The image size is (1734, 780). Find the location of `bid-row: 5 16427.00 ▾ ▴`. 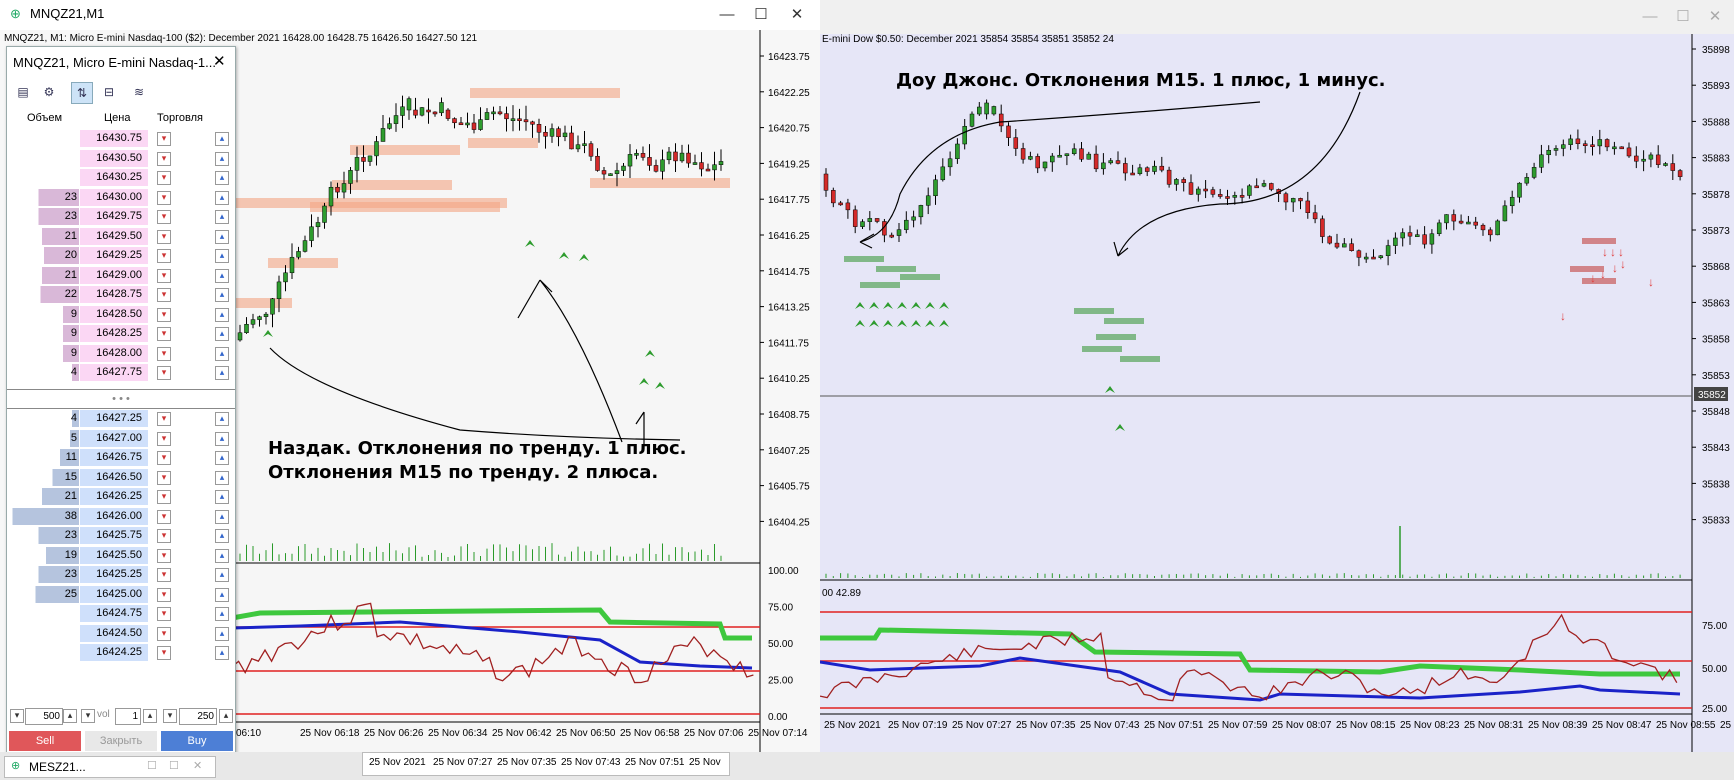

bid-row: 5 16427.00 ▾ ▴ is located at coordinates (121, 438).